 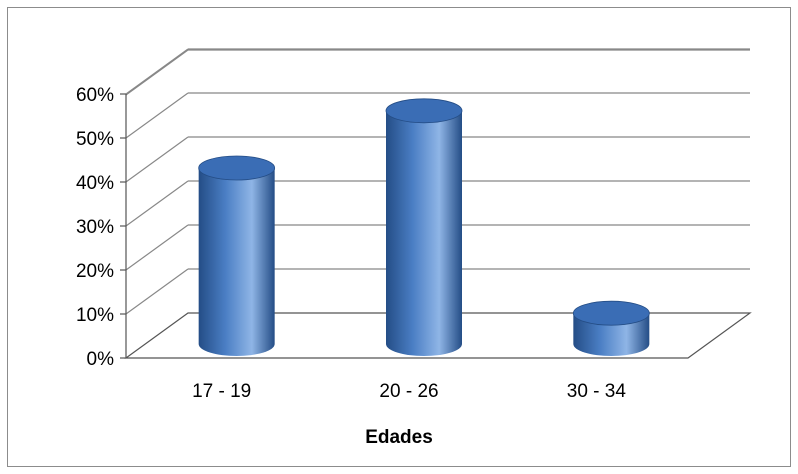 What do you see at coordinates (95, 271) in the screenshot?
I see `y-tick-label: 20%` at bounding box center [95, 271].